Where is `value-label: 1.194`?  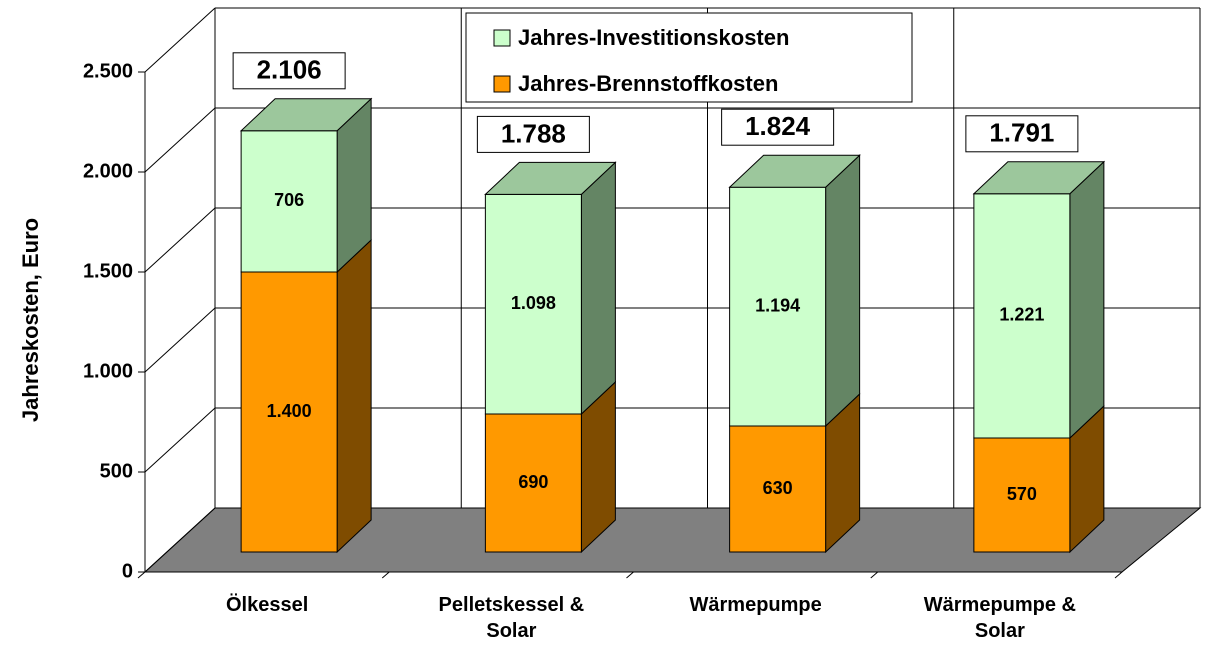 value-label: 1.194 is located at coordinates (777, 305).